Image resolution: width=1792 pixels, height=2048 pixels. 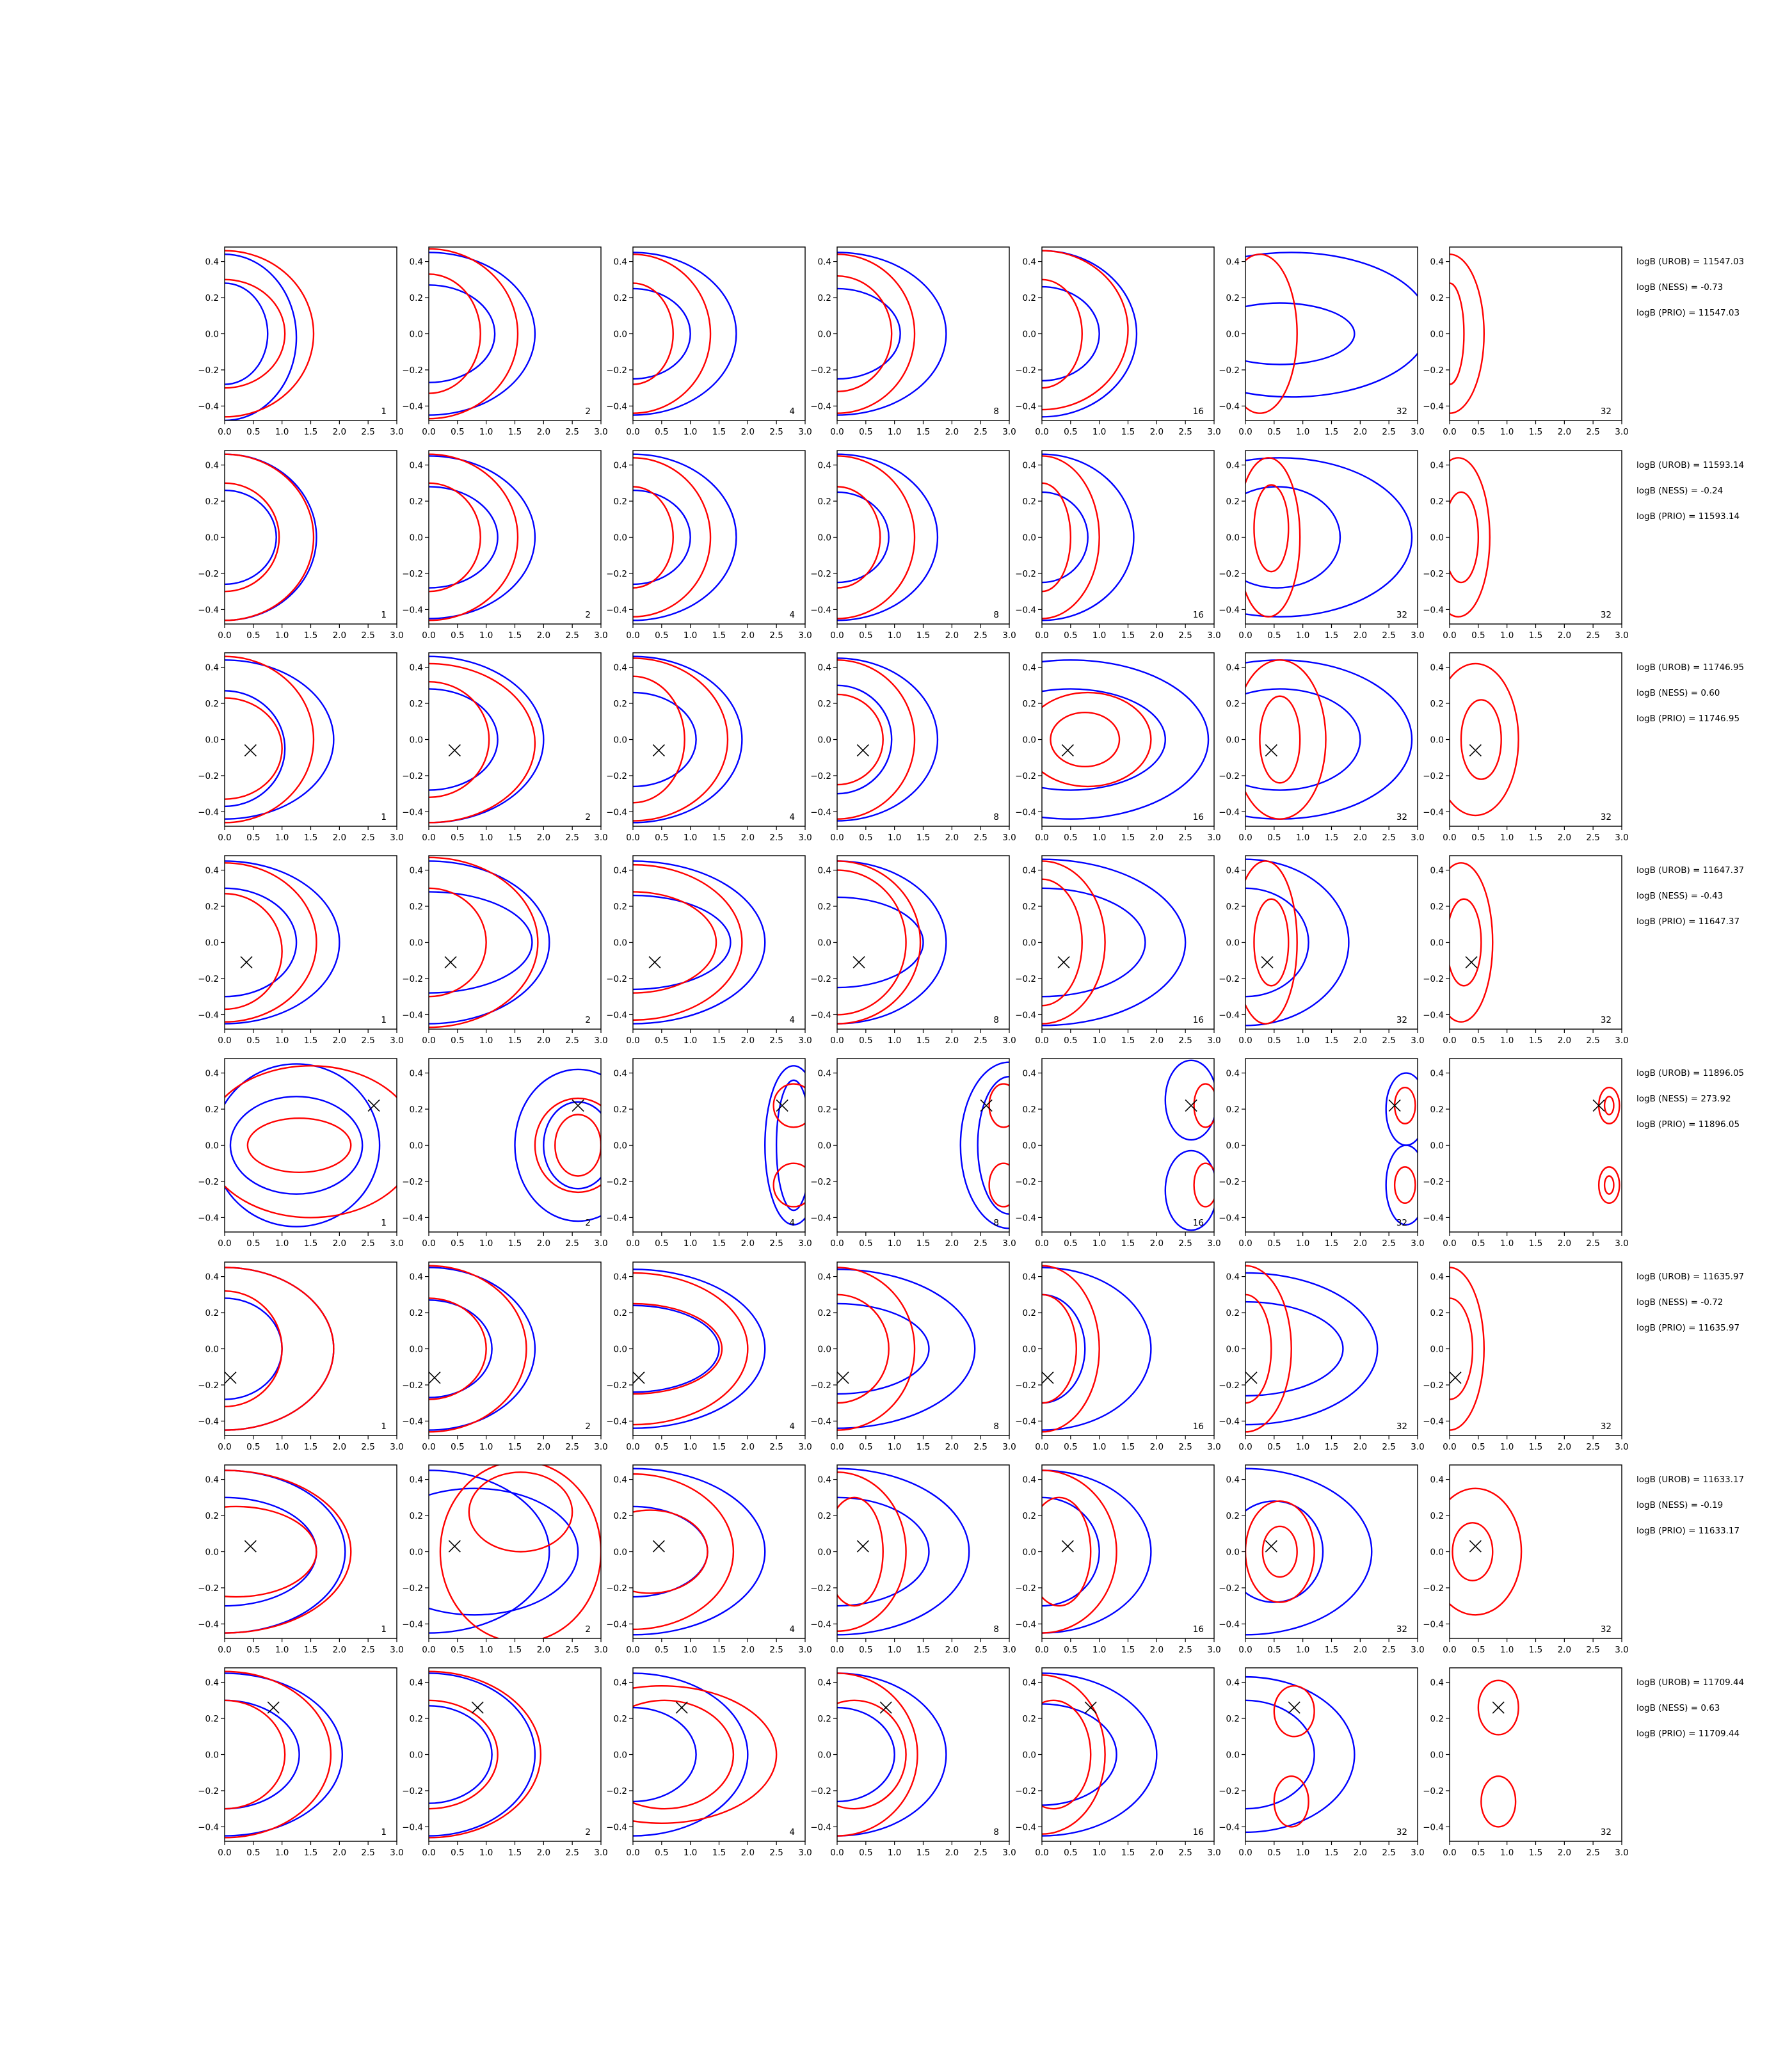 I want to click on panel-label: 32, so click(x=1606, y=1426).